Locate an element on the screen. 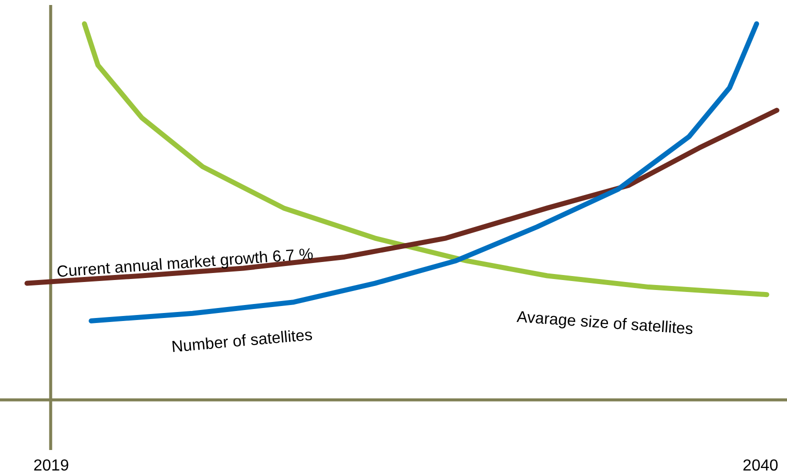  x-tick-label: 2040 is located at coordinates (760, 466).